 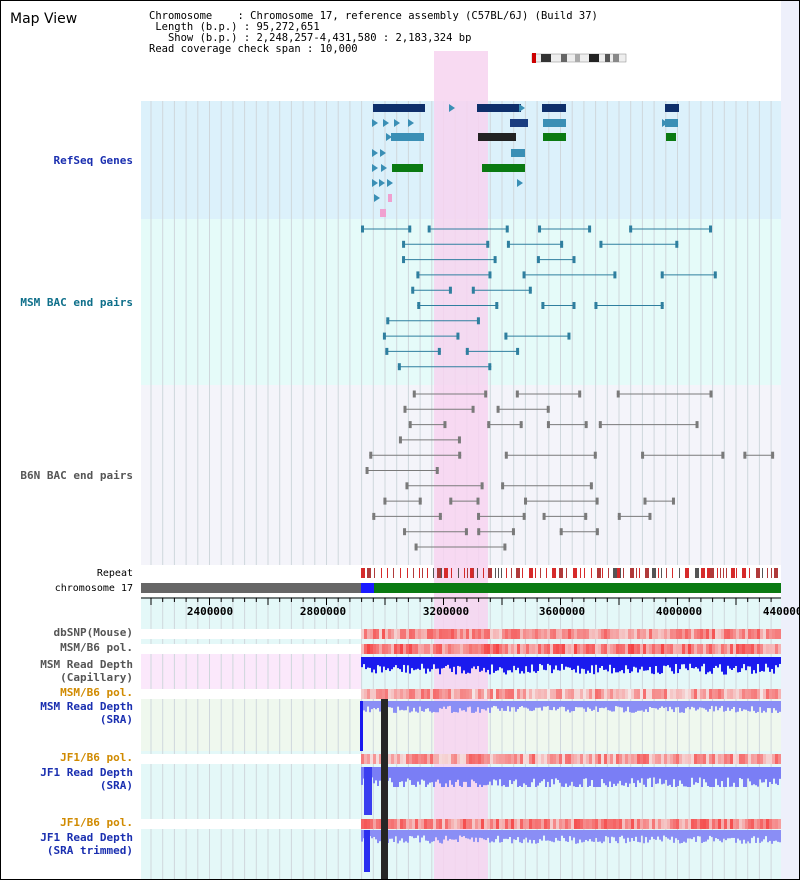 I want to click on gene-arrow-icon, so click(x=386, y=123).